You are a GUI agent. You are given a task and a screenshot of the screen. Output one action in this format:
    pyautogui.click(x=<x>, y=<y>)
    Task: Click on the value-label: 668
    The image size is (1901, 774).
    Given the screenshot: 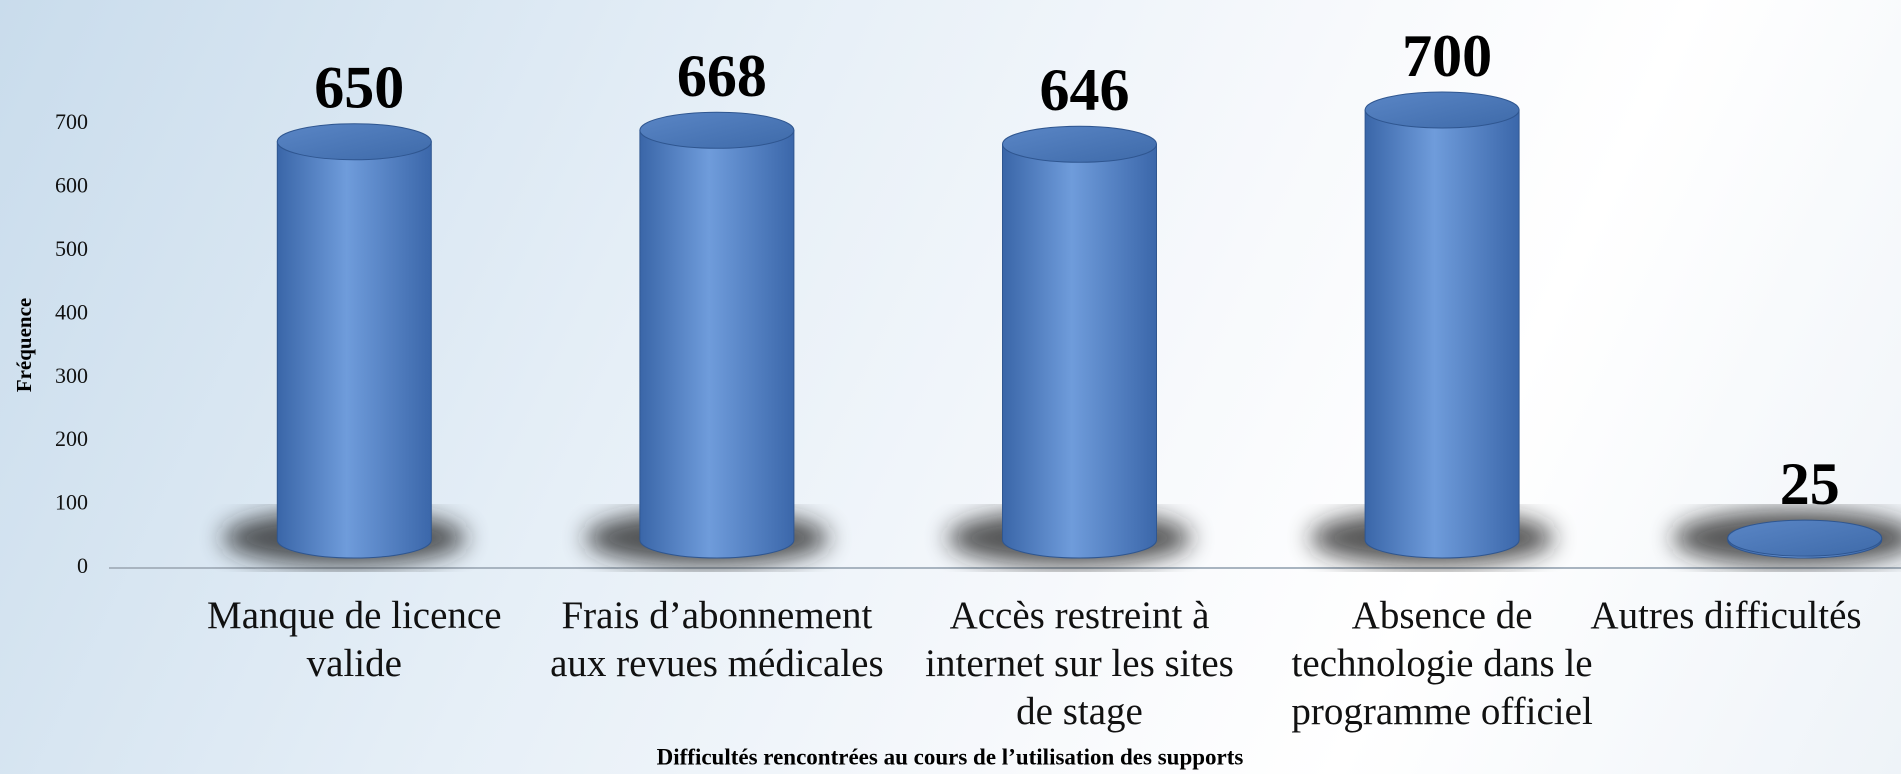 What is the action you would take?
    pyautogui.click(x=722, y=76)
    